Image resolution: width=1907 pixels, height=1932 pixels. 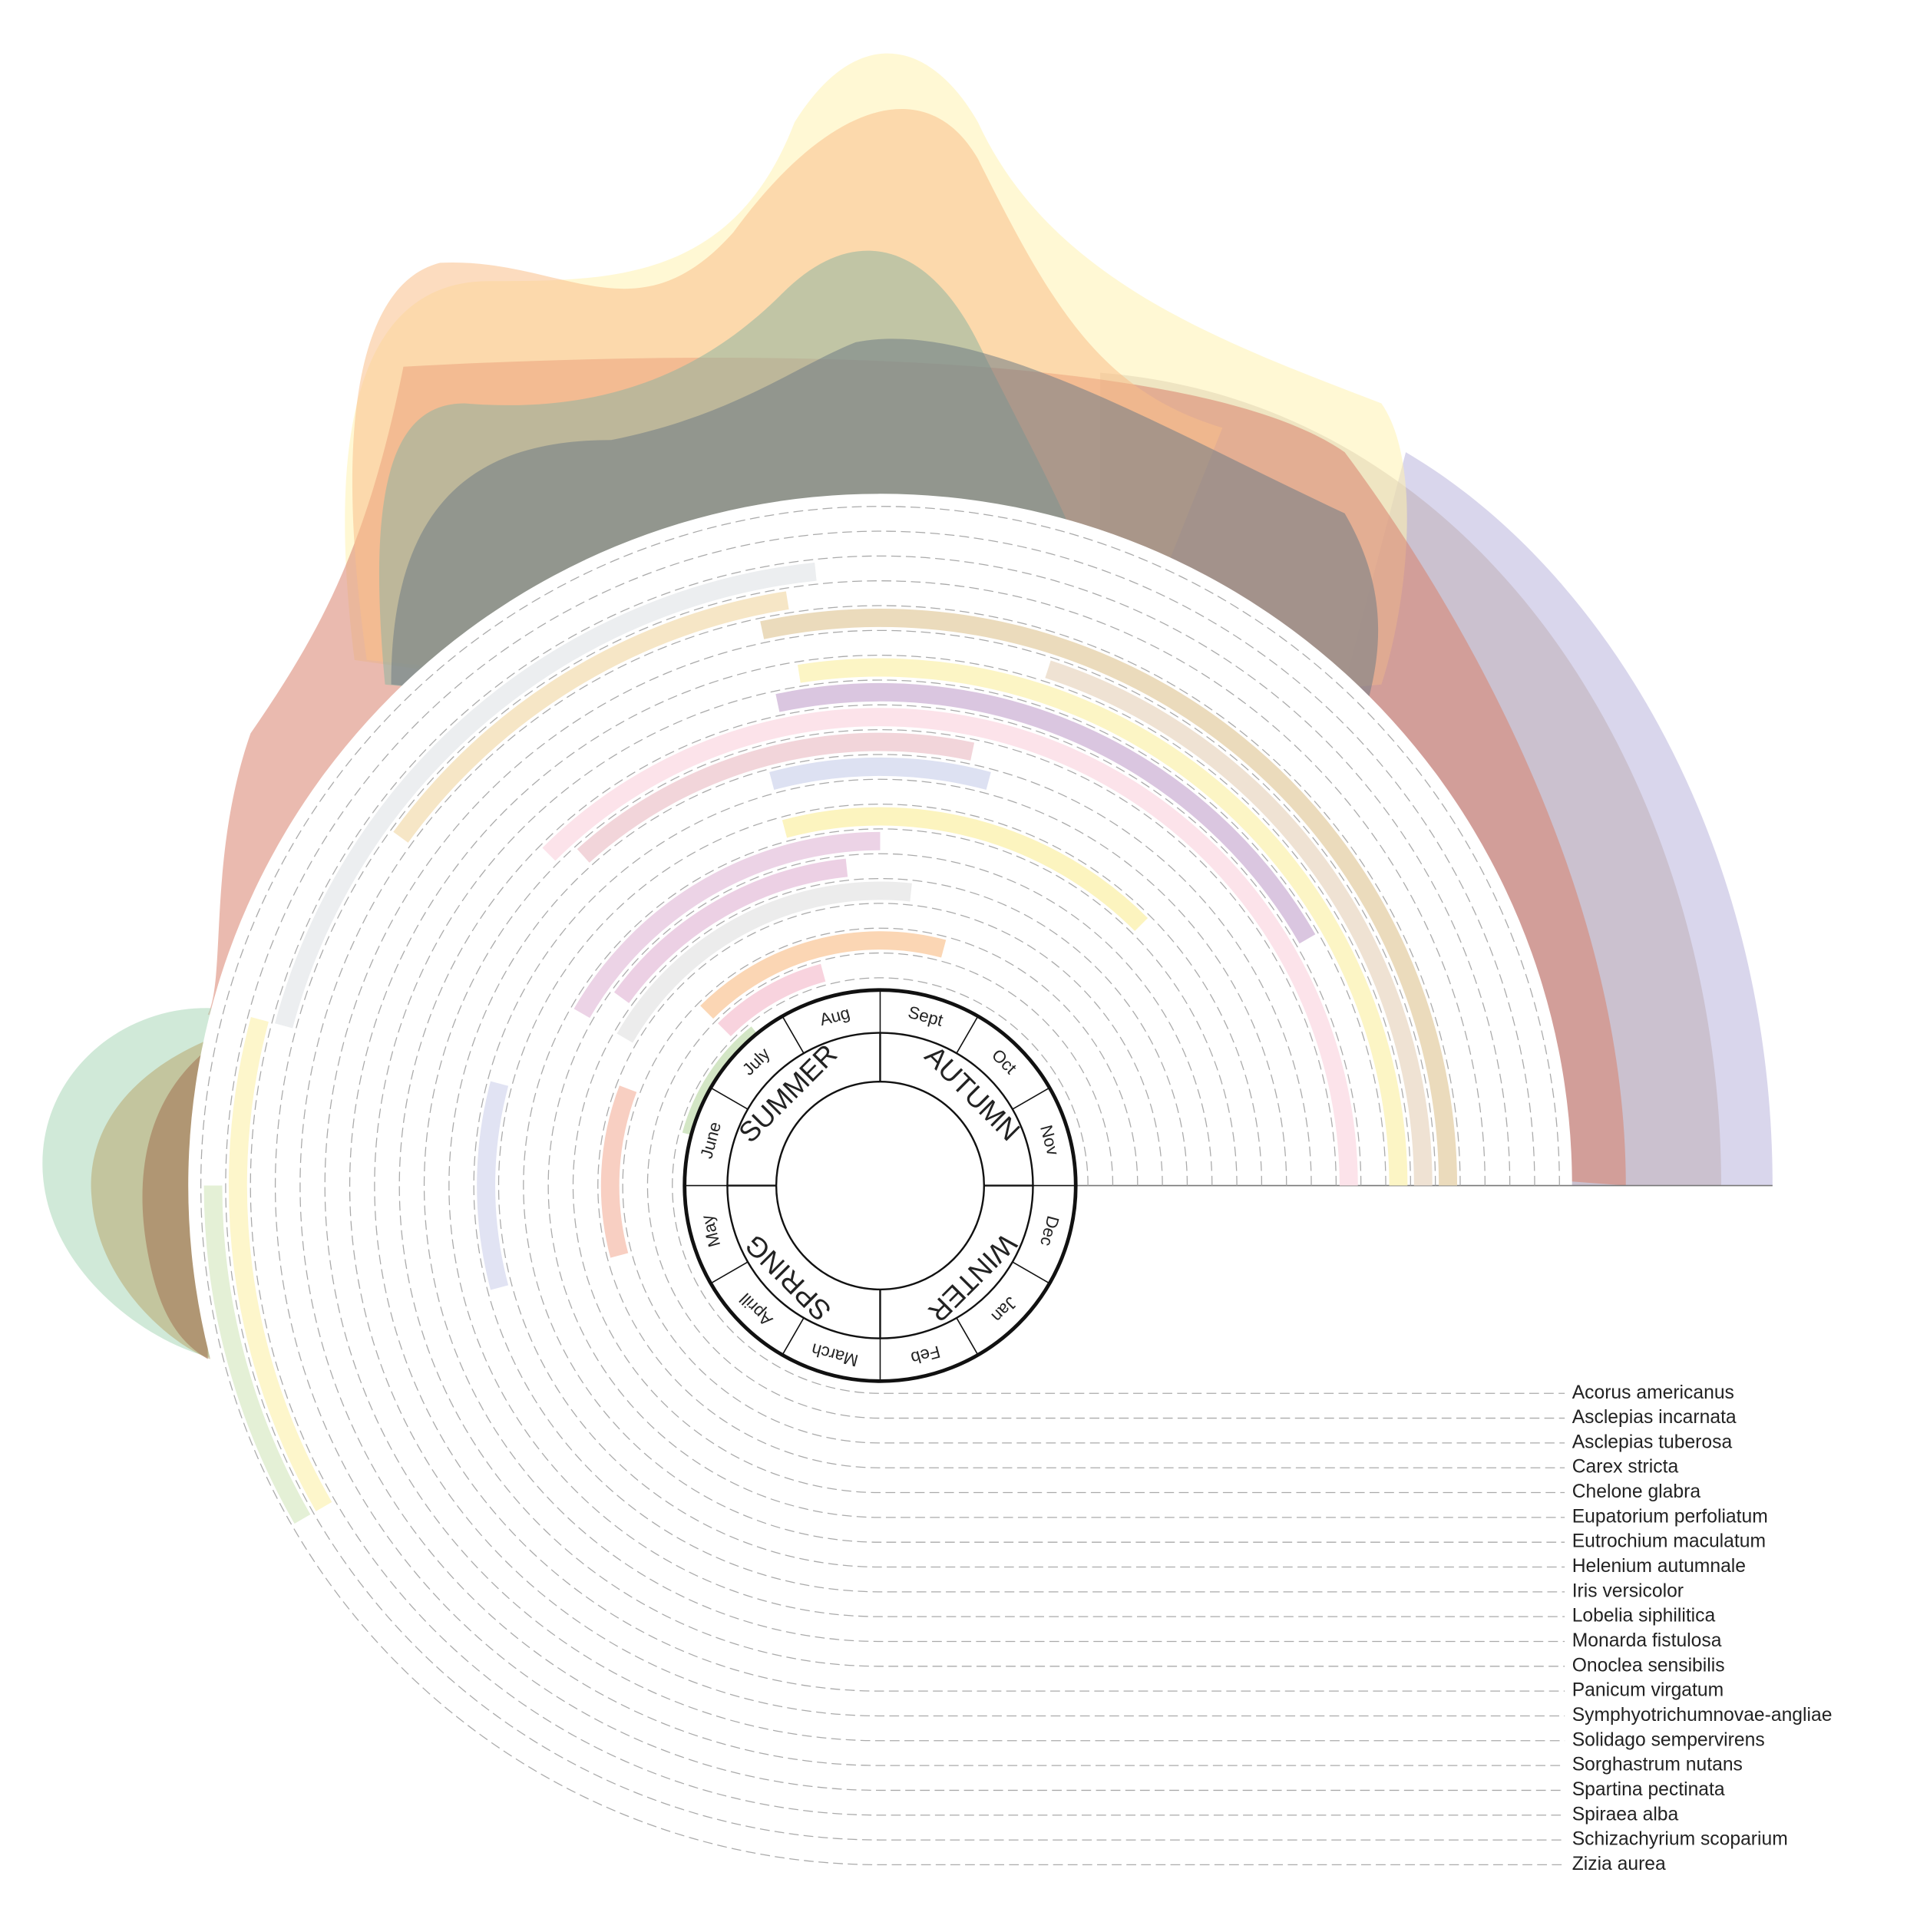 I want to click on species-label: Symphyotrichumnovae-angliae, so click(x=1702, y=1715).